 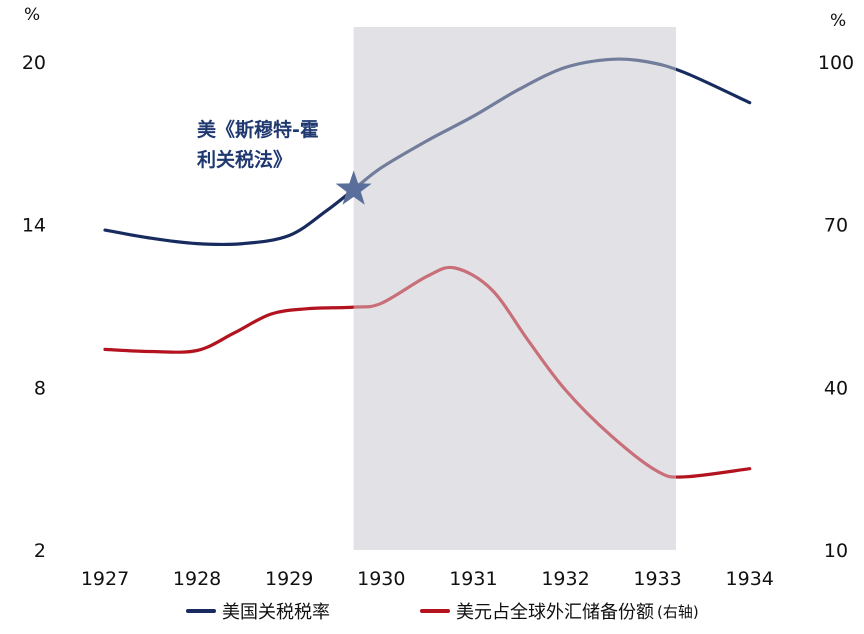 What do you see at coordinates (473, 579) in the screenshot?
I see `x-axis-tick-label: 1931` at bounding box center [473, 579].